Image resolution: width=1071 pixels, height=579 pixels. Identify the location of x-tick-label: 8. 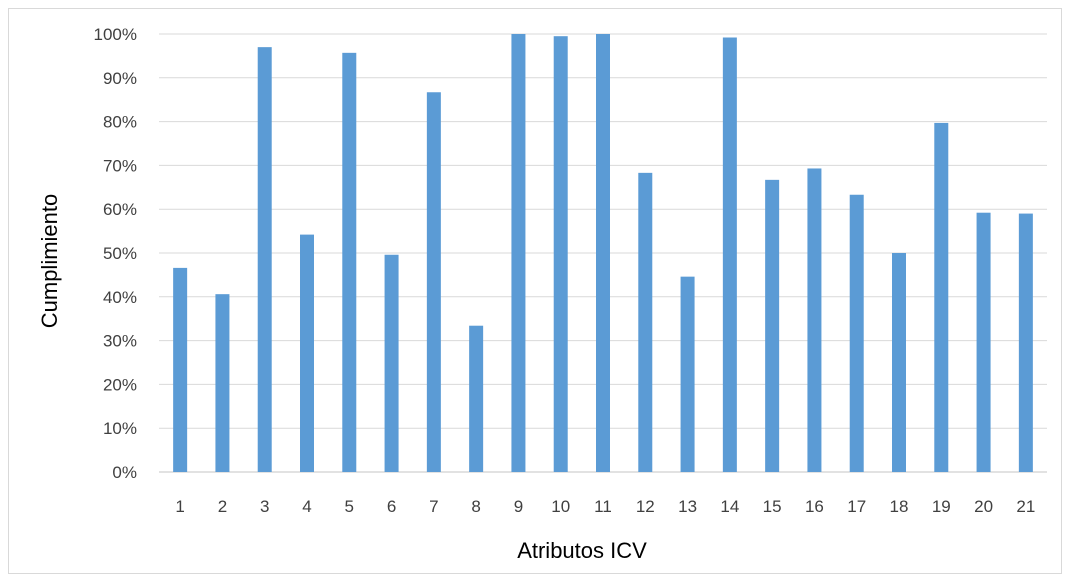
(475, 506).